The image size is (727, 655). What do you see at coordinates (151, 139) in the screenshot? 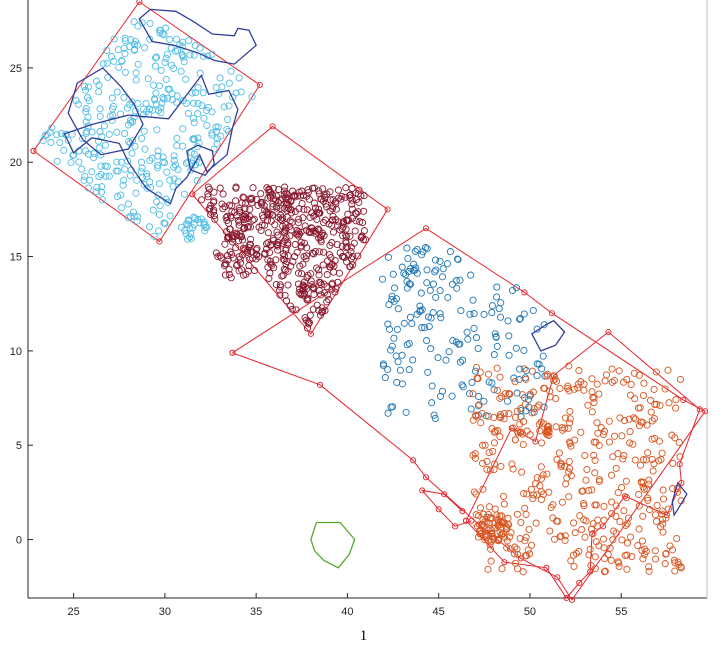
I see `contour-line` at bounding box center [151, 139].